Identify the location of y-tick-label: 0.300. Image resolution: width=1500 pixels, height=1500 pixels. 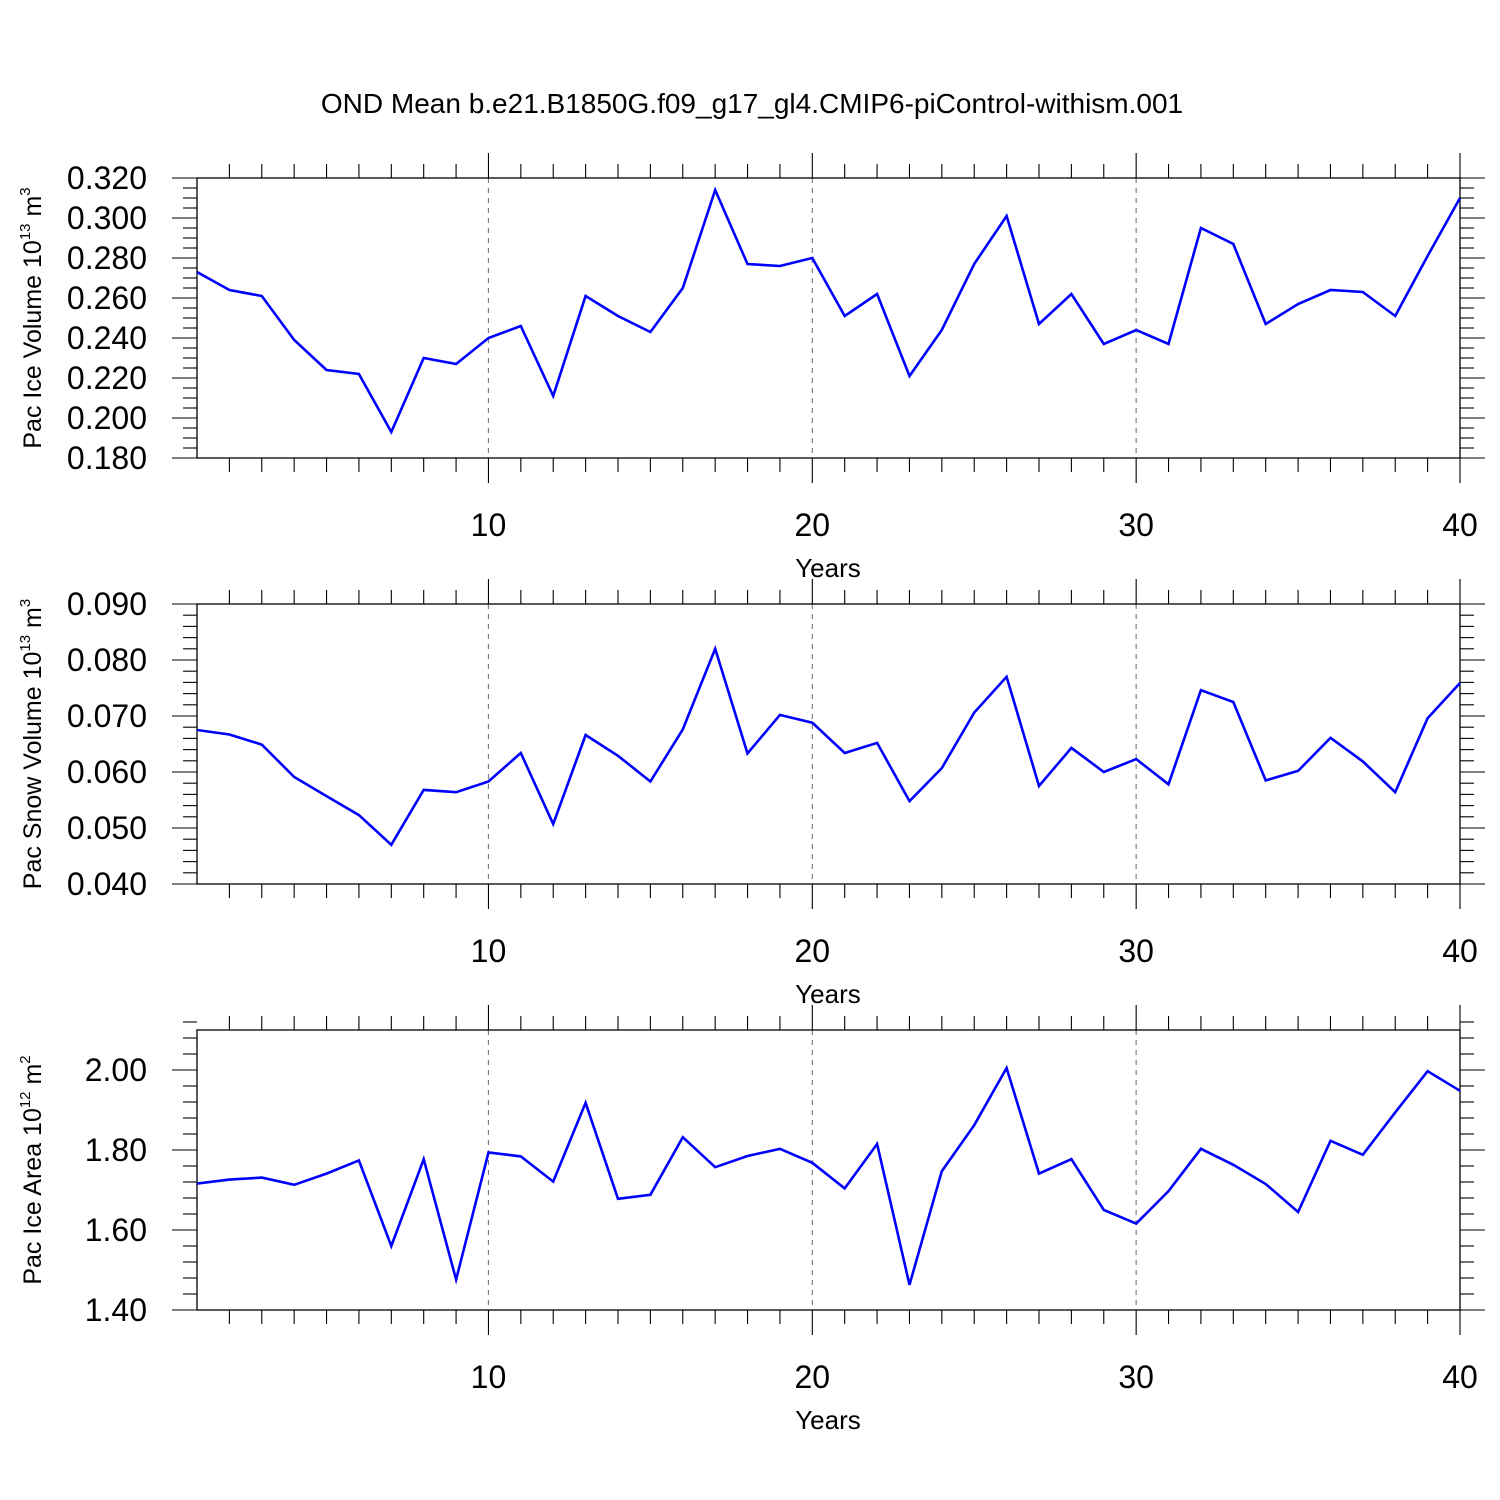
(107, 218).